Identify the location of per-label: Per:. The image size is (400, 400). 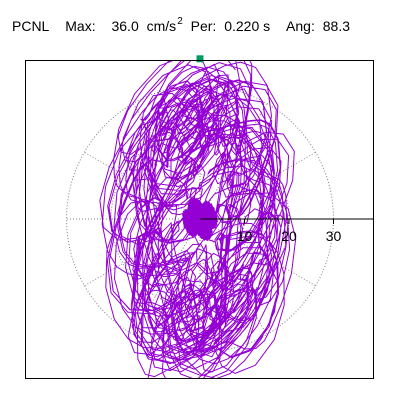
(203, 26).